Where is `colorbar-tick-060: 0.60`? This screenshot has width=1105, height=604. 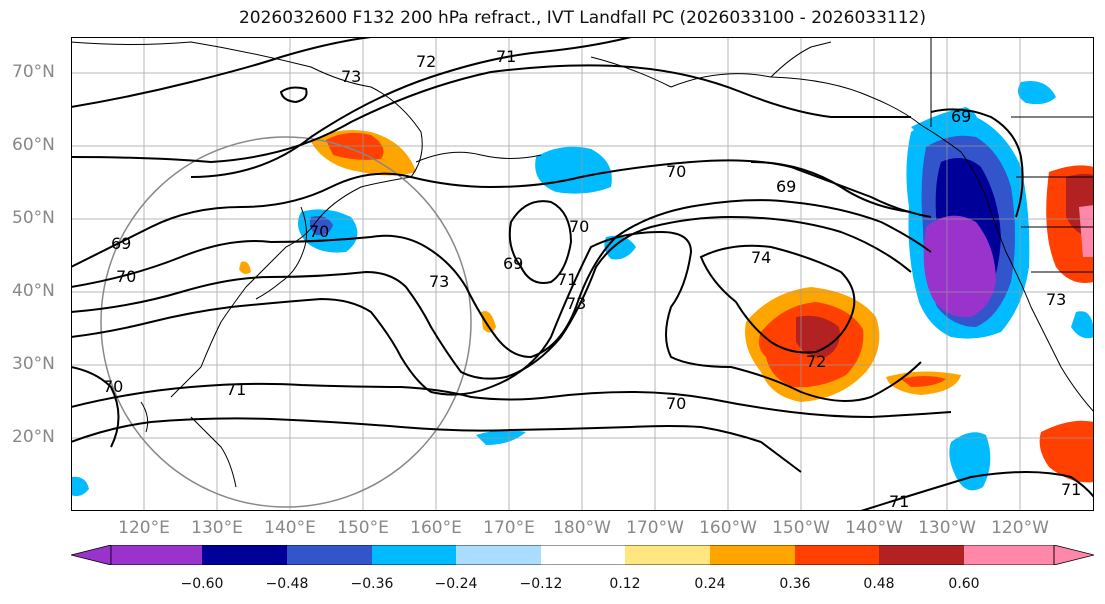 colorbar-tick-060: 0.60 is located at coordinates (964, 584).